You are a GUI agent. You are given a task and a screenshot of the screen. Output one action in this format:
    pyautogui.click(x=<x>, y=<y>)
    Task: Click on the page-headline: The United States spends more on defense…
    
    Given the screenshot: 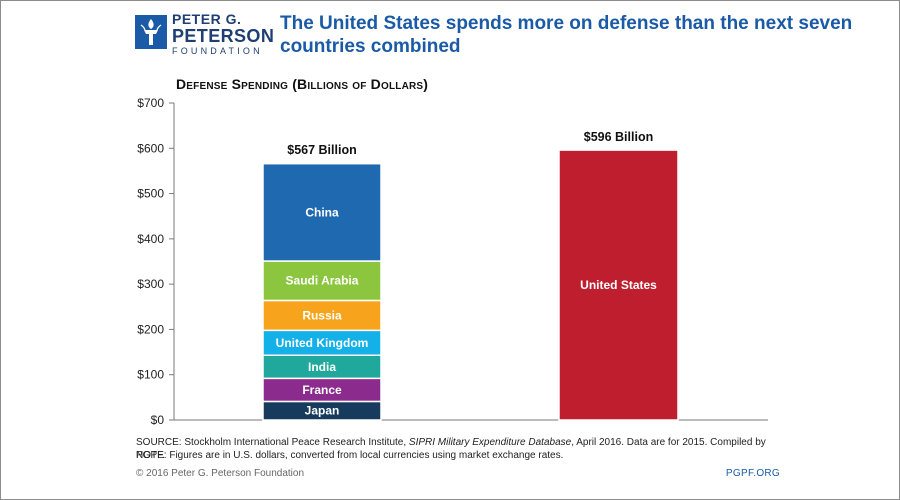 What is the action you would take?
    pyautogui.click(x=566, y=35)
    